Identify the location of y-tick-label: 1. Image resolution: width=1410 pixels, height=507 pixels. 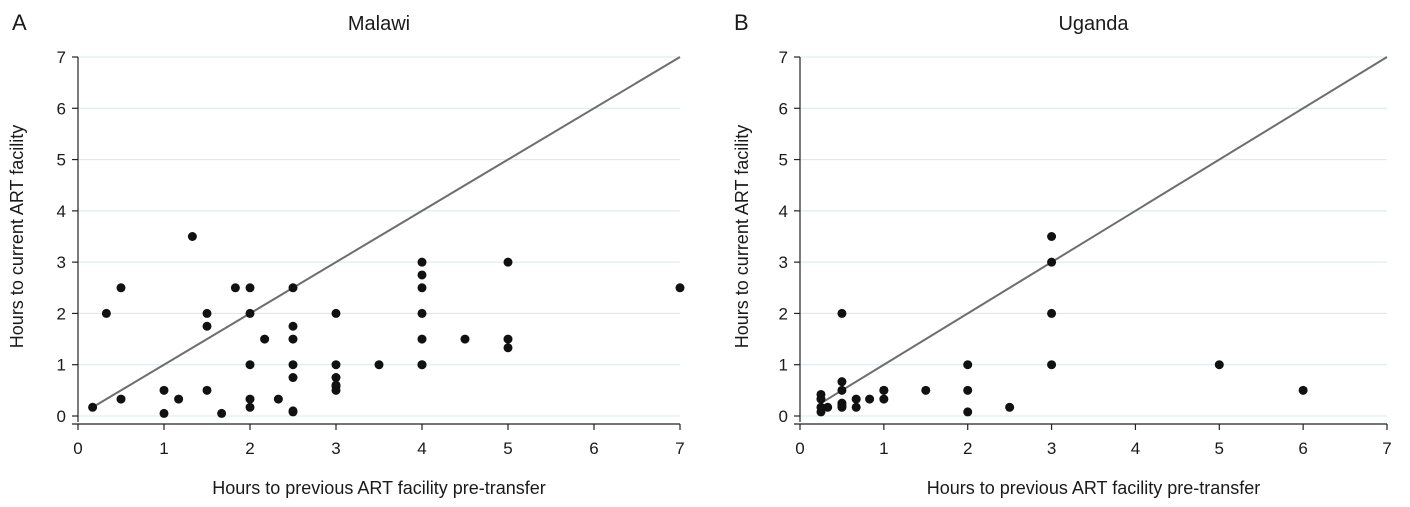
(61, 365).